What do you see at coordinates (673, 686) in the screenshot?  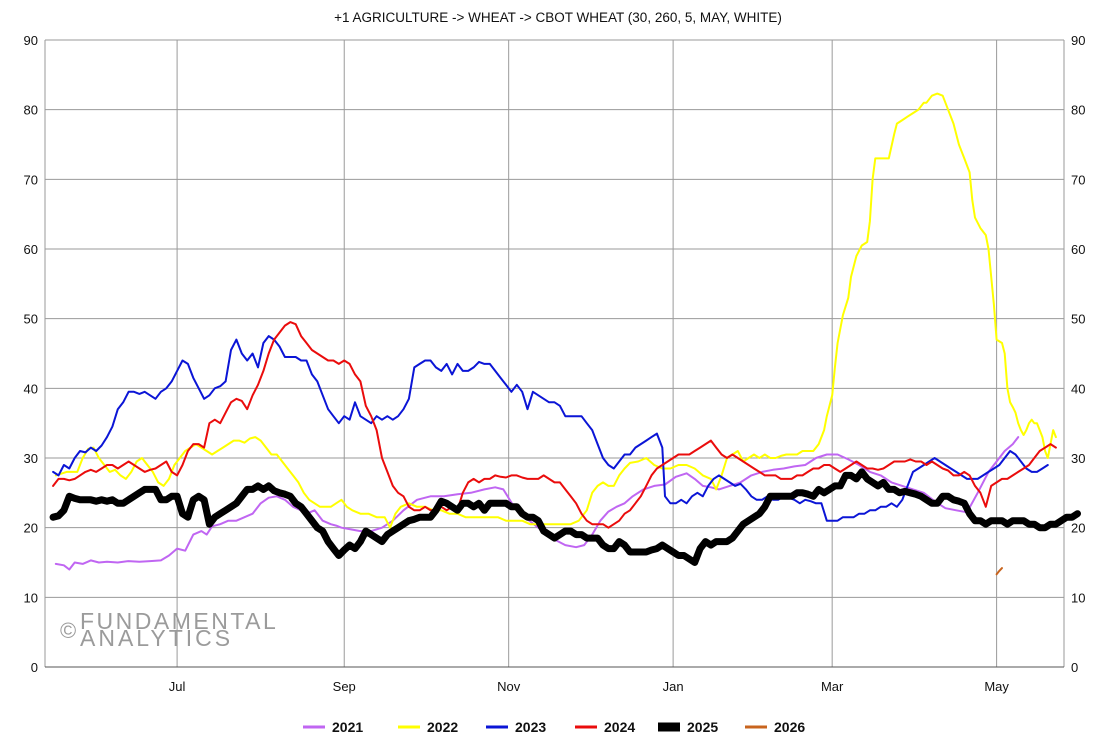 I see `x-tick-label: Jan` at bounding box center [673, 686].